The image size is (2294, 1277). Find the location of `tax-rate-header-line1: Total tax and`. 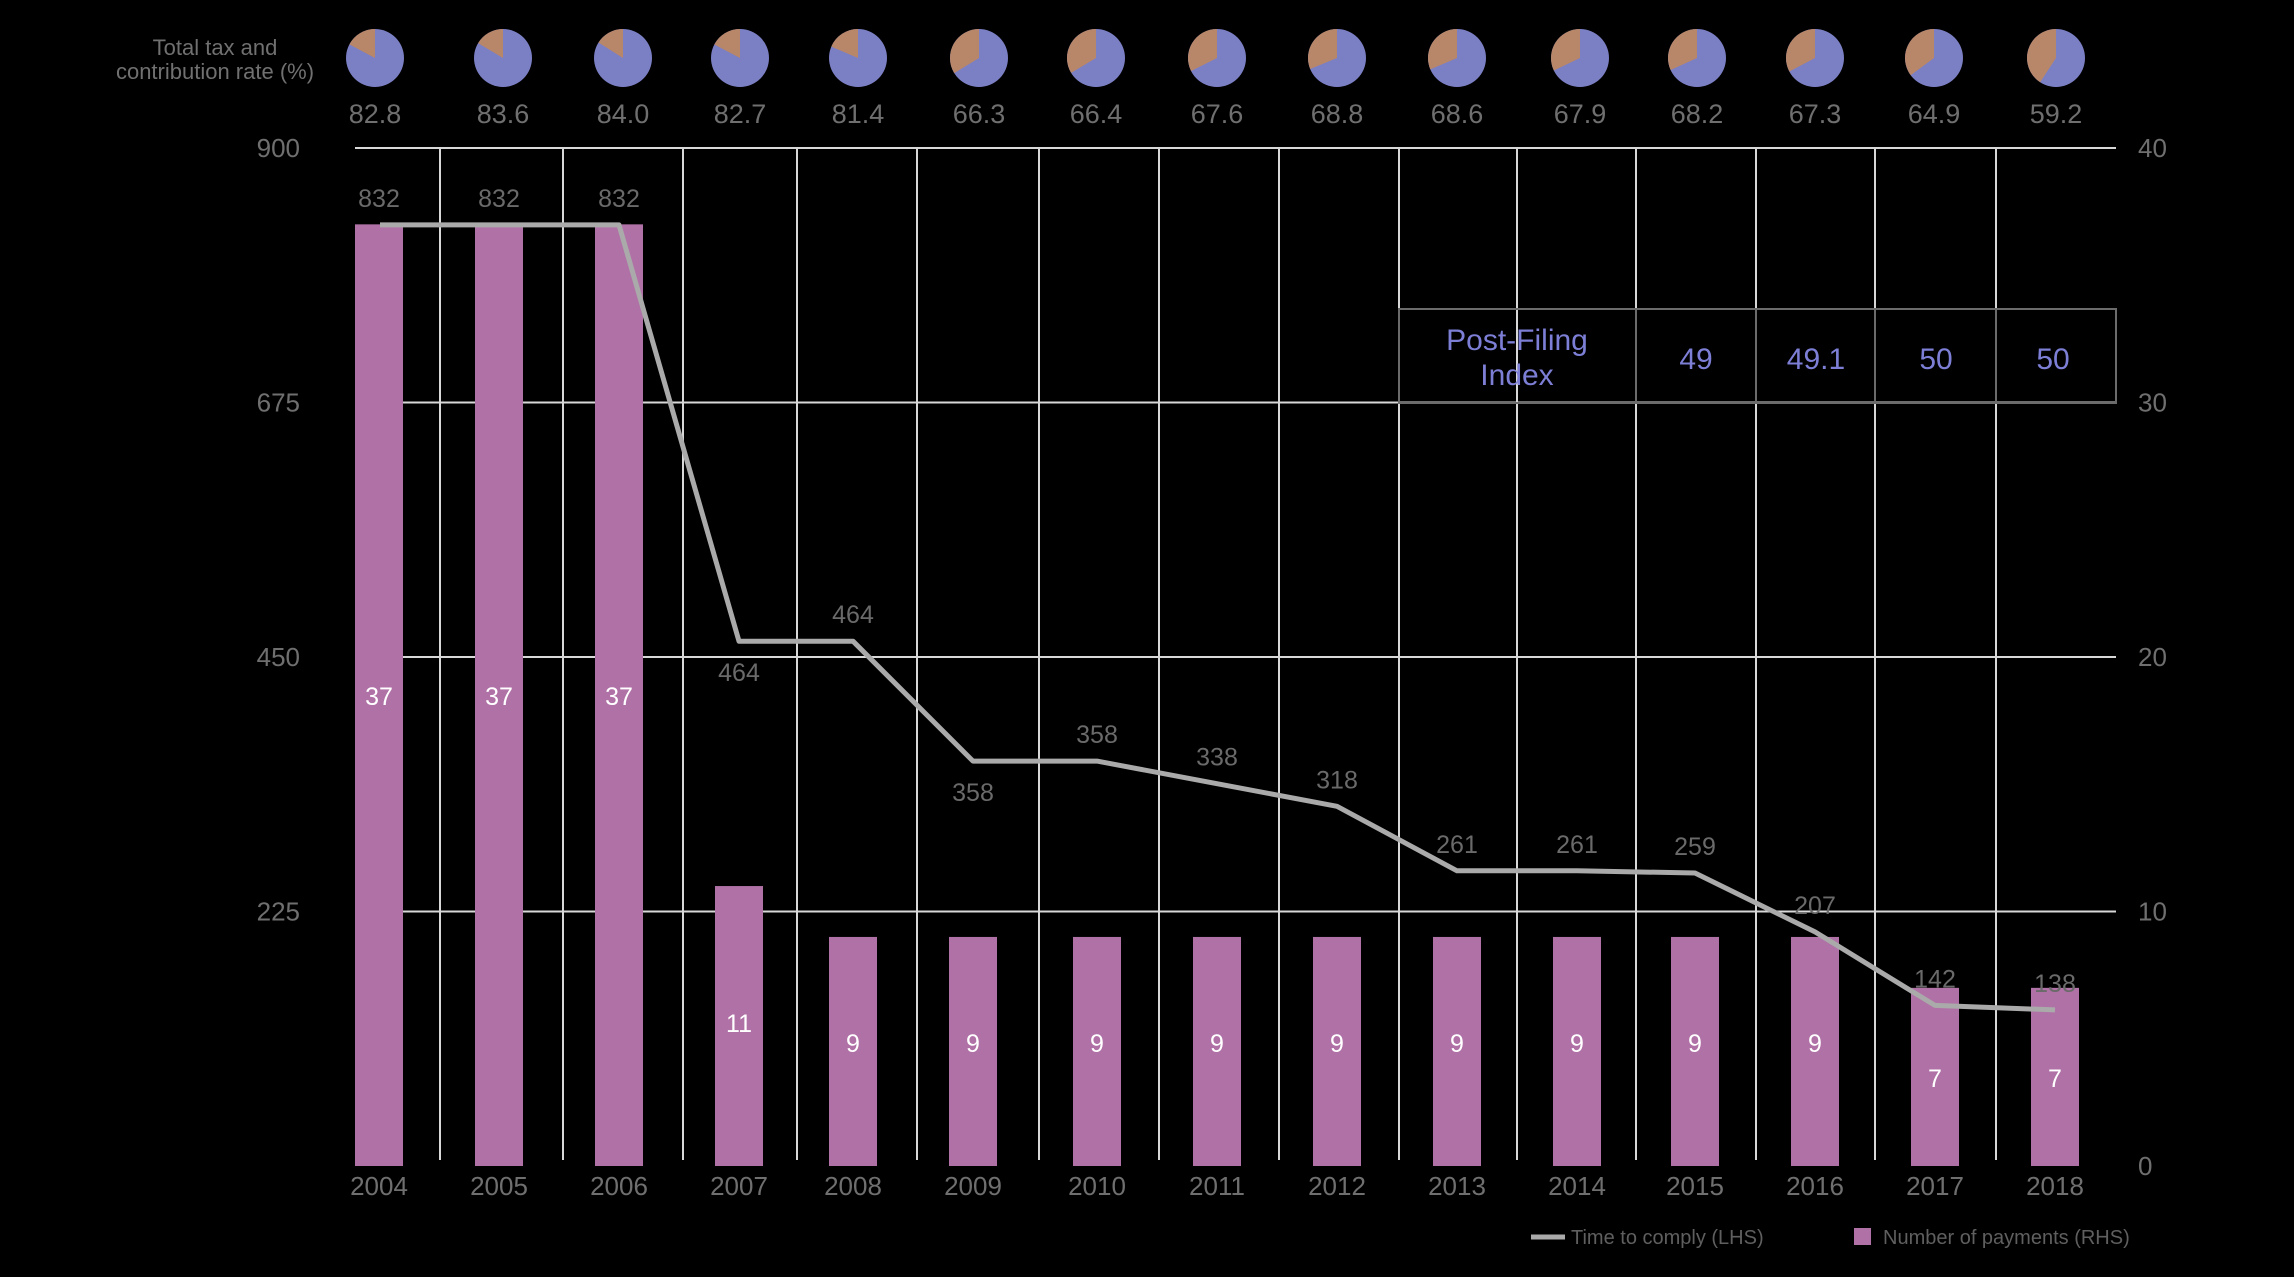

tax-rate-header-line1: Total tax and is located at coordinates (215, 47).